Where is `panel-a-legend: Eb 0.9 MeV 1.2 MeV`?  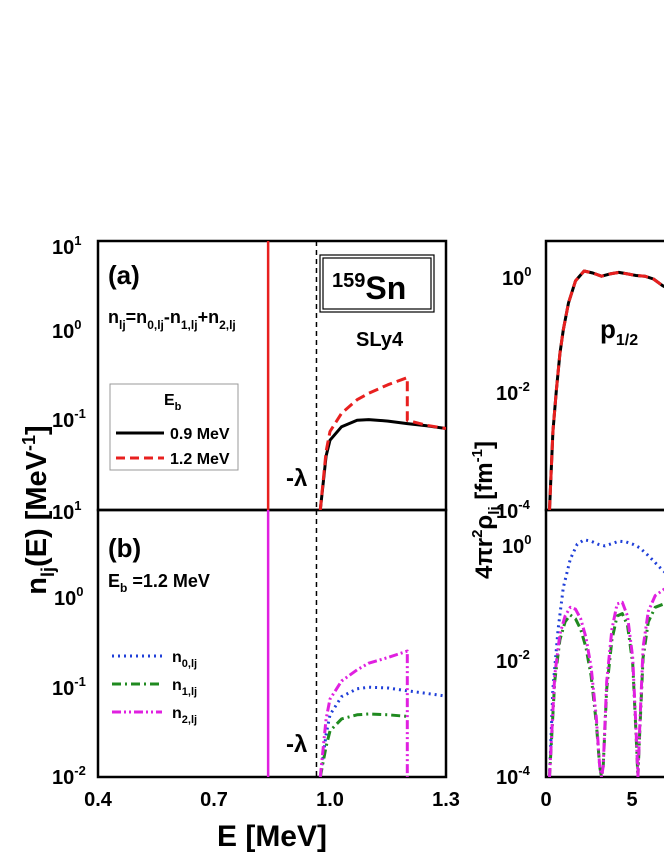 panel-a-legend: Eb 0.9 MeV 1.2 MeV is located at coordinates (174, 427).